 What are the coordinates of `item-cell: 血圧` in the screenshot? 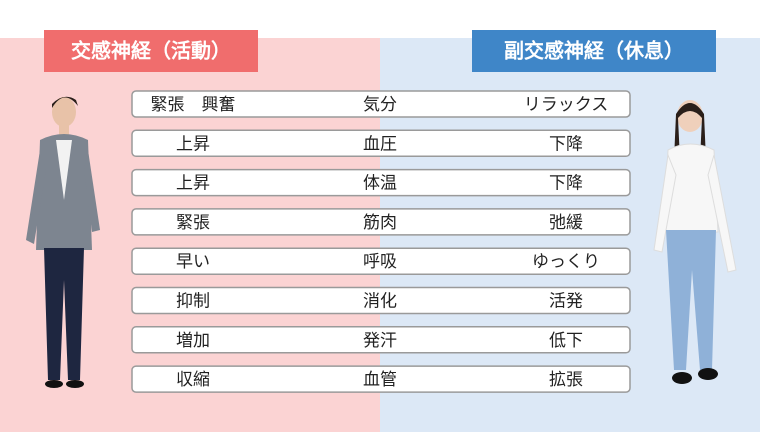 It's located at (380, 144).